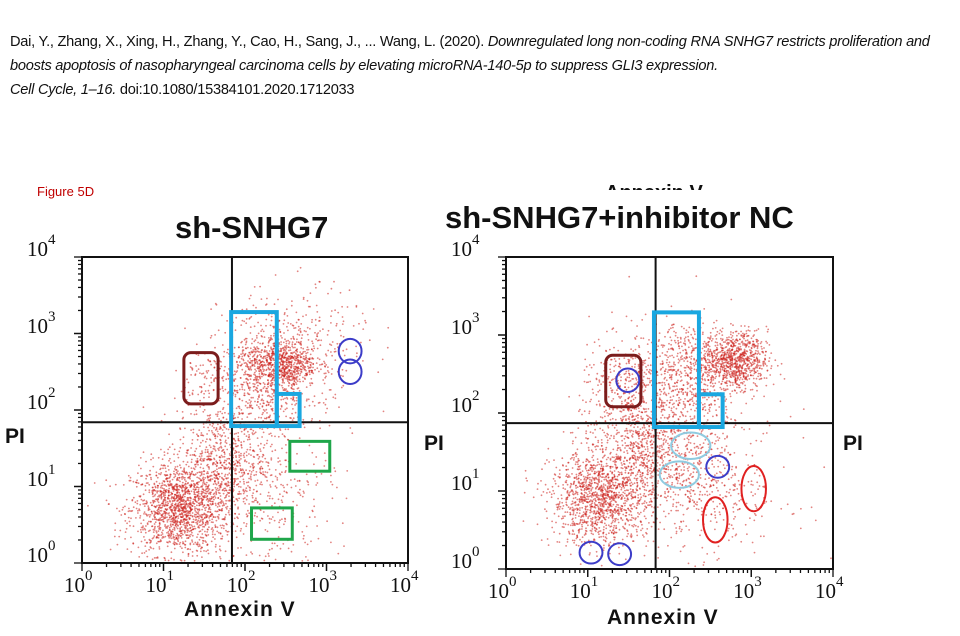  Describe the element at coordinates (333, 576) in the screenshot. I see `tick-exponent: 3` at that location.